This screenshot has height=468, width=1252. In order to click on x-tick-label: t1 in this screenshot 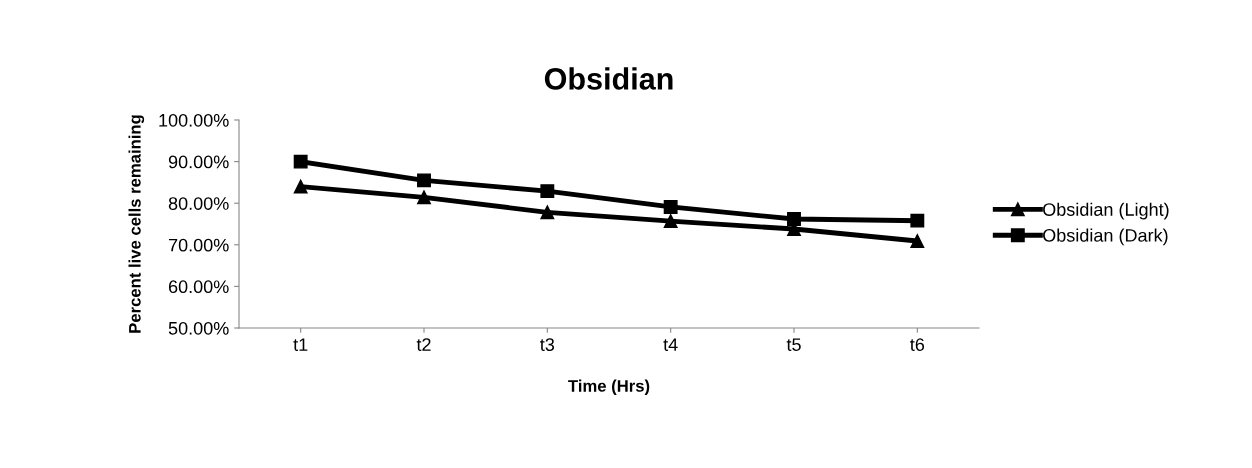, I will do `click(300, 344)`.